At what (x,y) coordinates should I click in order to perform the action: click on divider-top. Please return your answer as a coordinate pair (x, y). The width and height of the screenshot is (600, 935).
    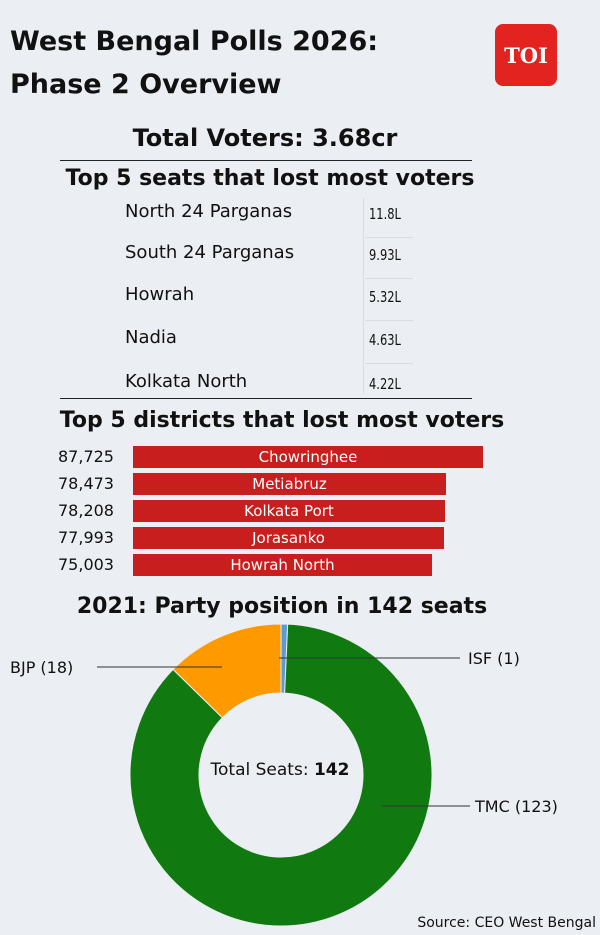
    Looking at the image, I should click on (266, 160).